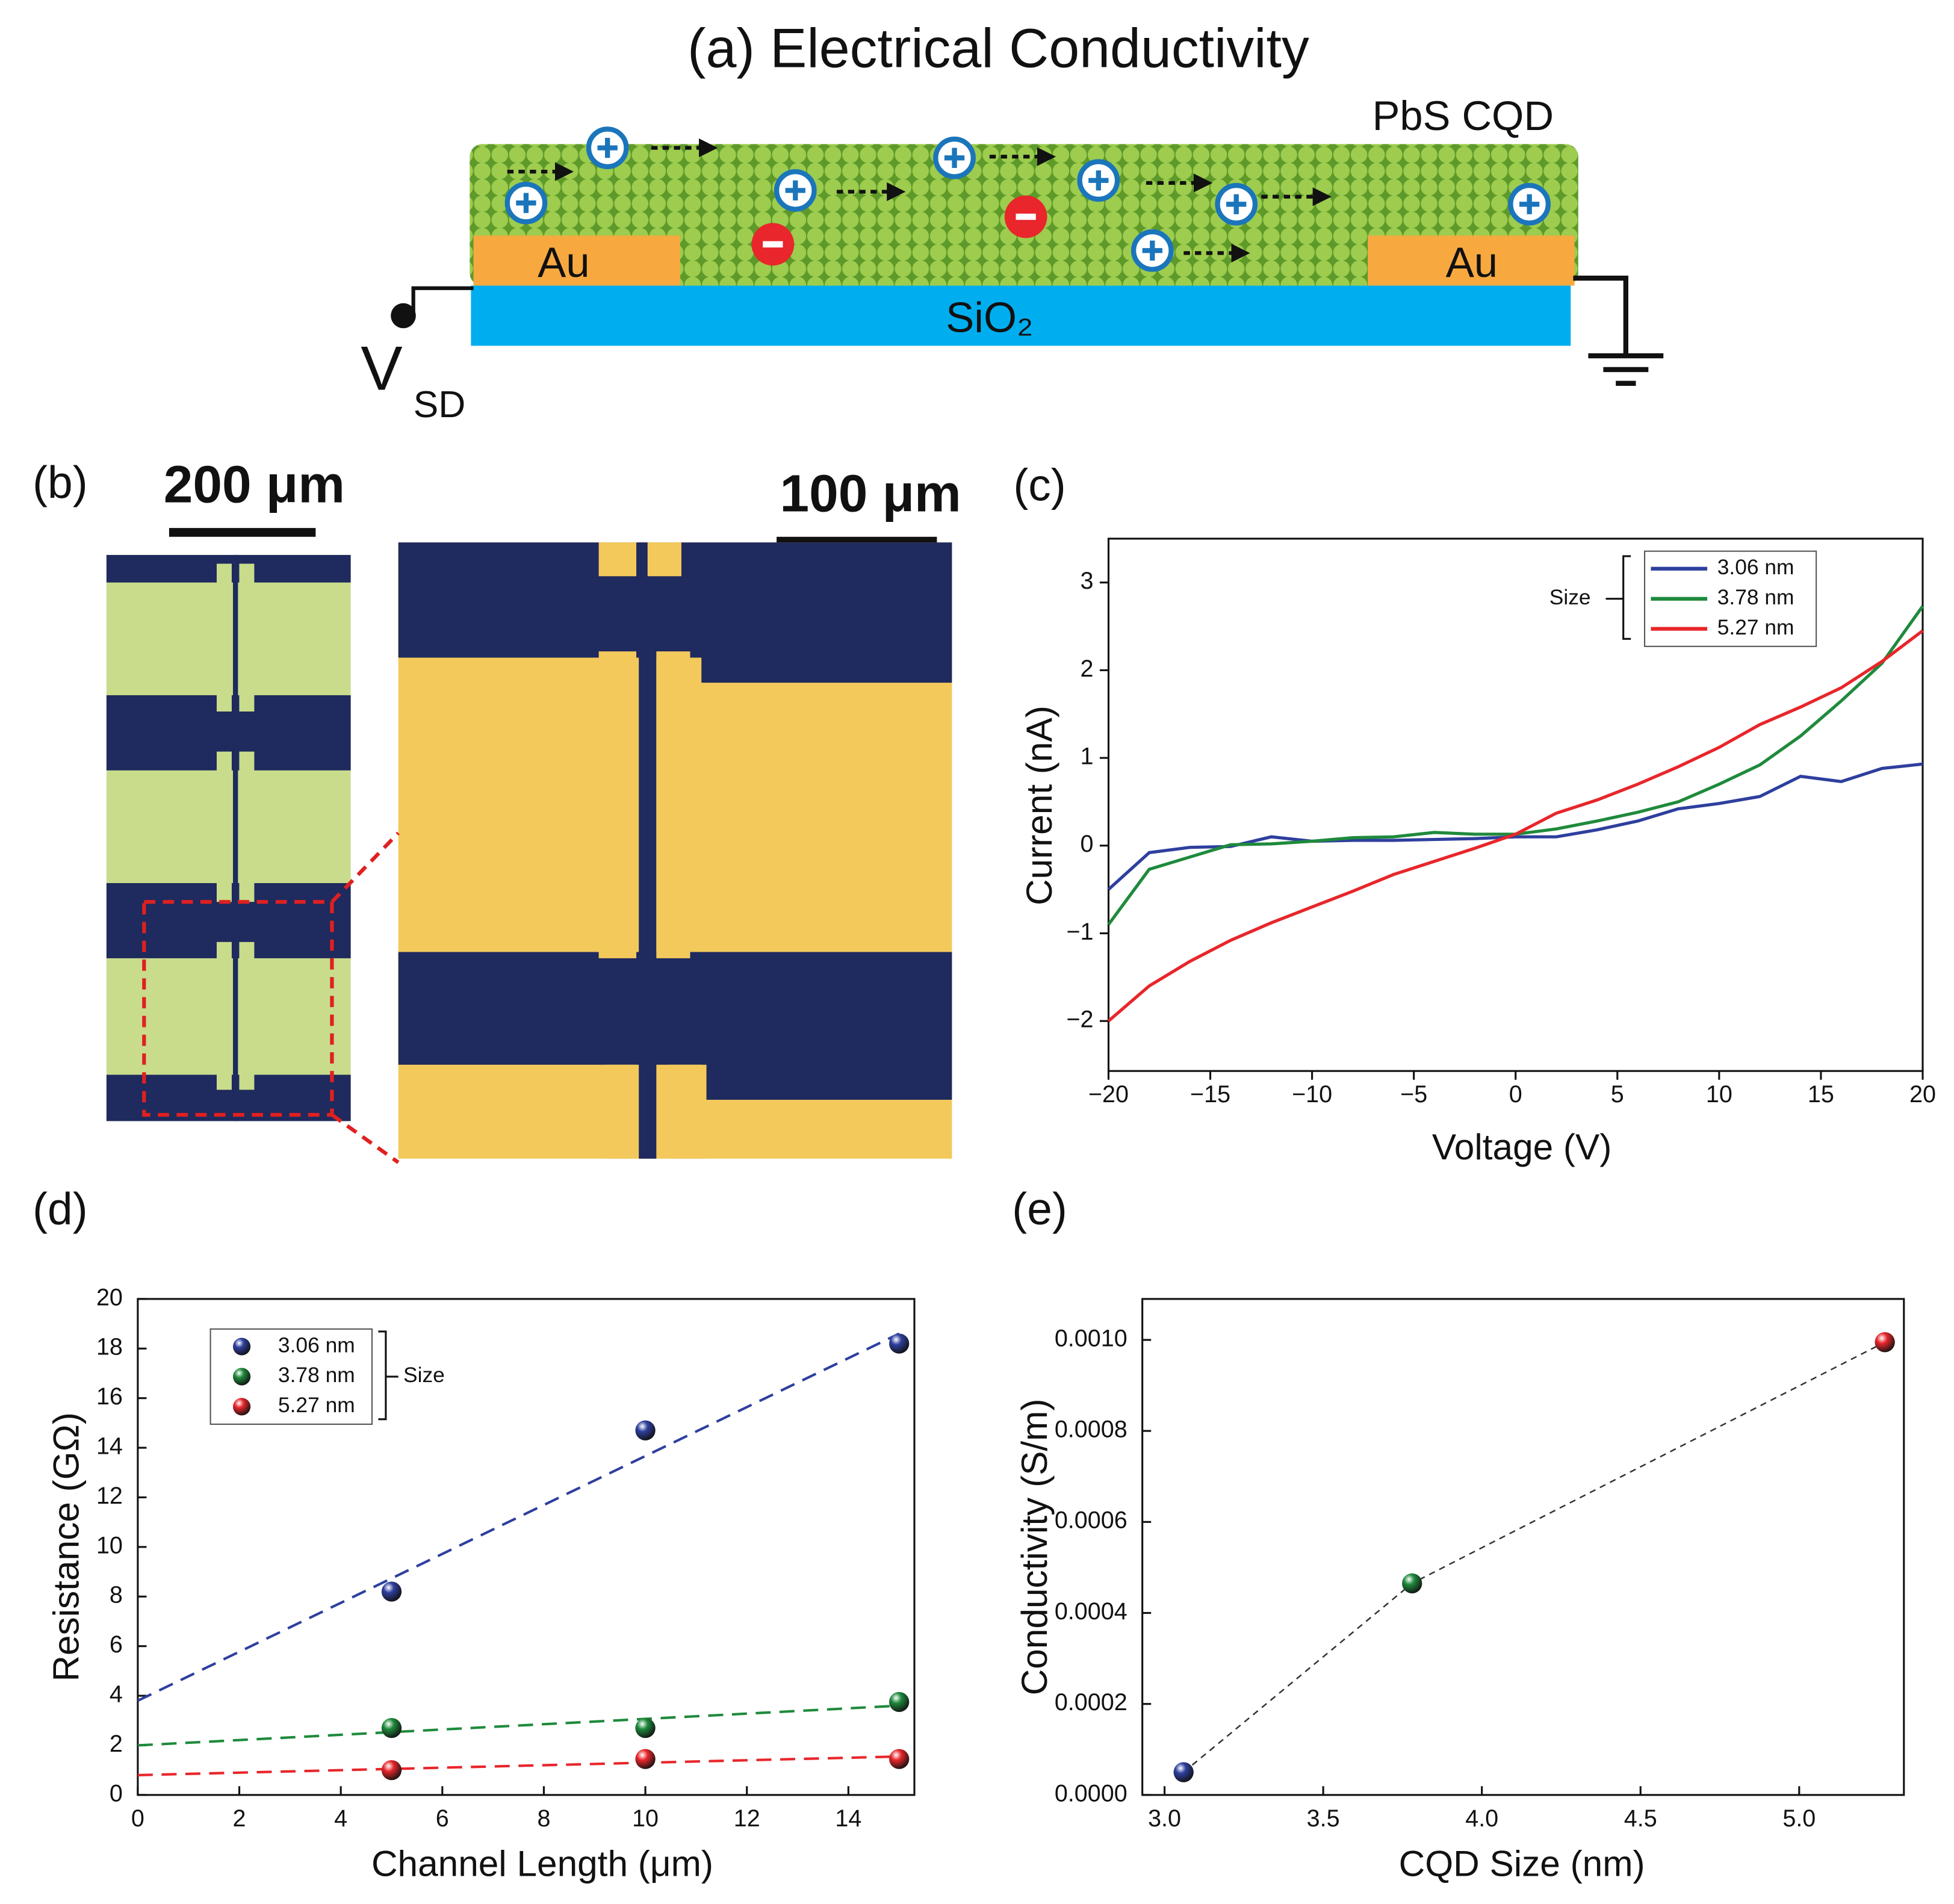 This screenshot has width=1954, height=1904. Describe the element at coordinates (117, 1793) in the screenshot. I see `y-tick-label: 0` at that location.